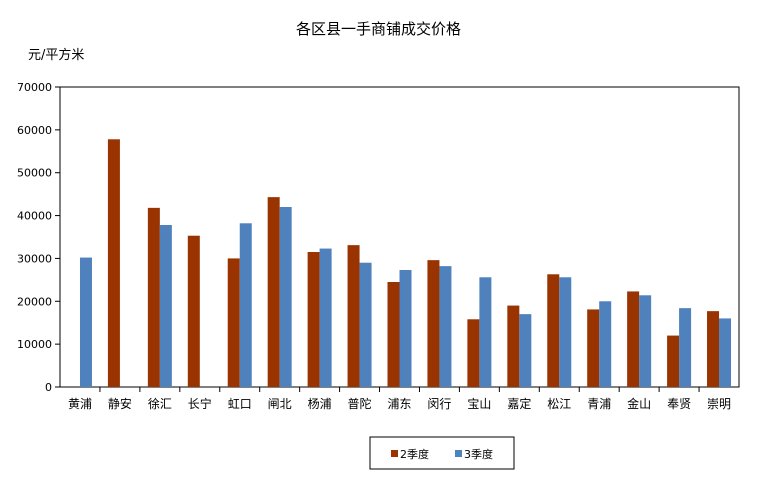 Image resolution: width=757 pixels, height=484 pixels. I want to click on x-tick-label: 徐汇, so click(160, 403).